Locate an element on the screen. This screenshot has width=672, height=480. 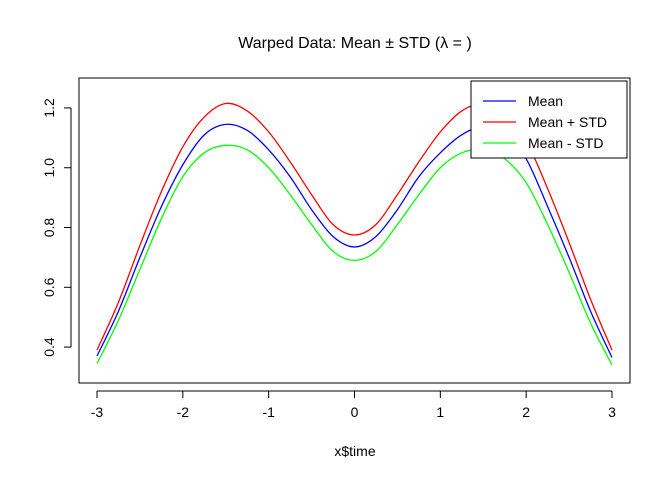
legend-mean-minus-std: Mean - STD is located at coordinates (543, 143).